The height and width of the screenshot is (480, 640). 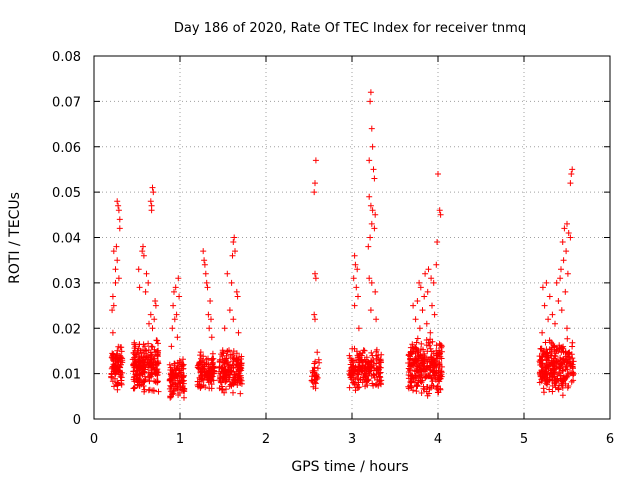 I want to click on x-tick-labels: 0 1 2 3 4 5 6, so click(x=352, y=439).